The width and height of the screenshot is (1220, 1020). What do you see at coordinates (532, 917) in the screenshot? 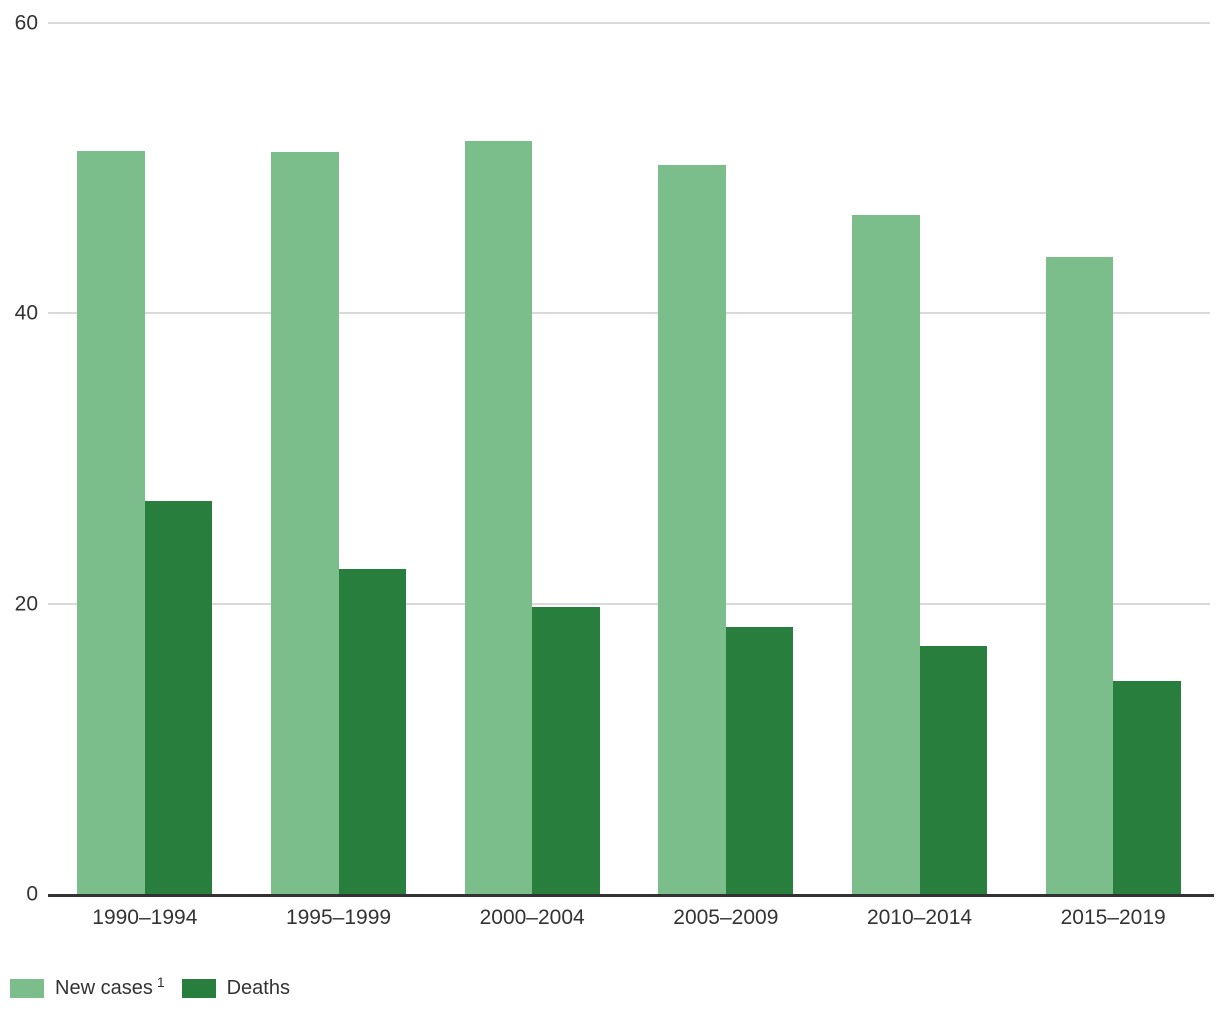
I see `x-tick-label: 2000–2004` at bounding box center [532, 917].